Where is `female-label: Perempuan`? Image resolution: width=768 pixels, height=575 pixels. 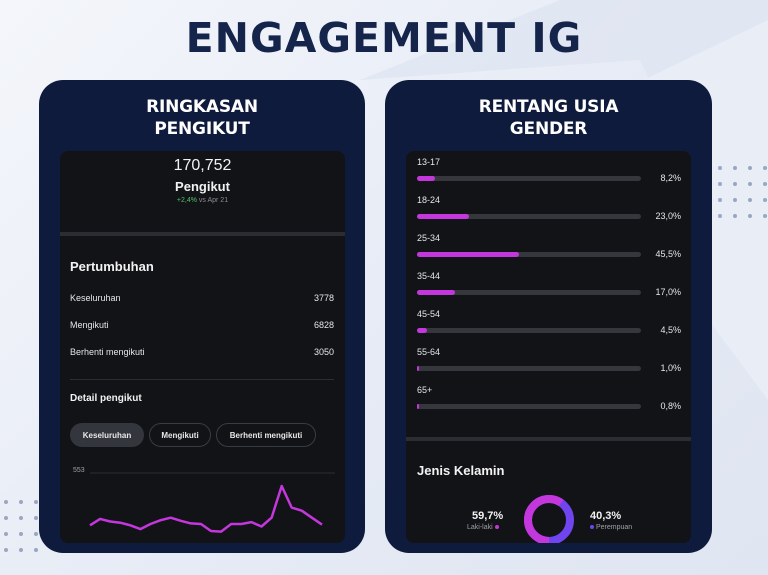
female-label: Perempuan is located at coordinates (611, 527).